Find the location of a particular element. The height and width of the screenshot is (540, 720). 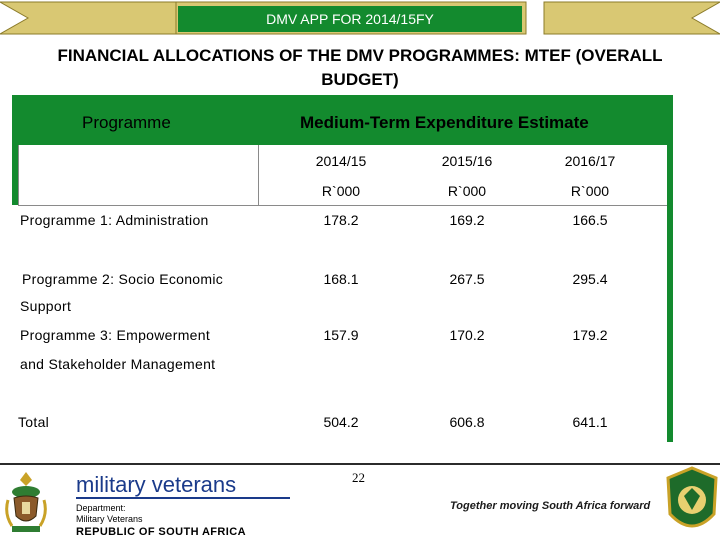

table-cell: 179.2 is located at coordinates (590, 335).